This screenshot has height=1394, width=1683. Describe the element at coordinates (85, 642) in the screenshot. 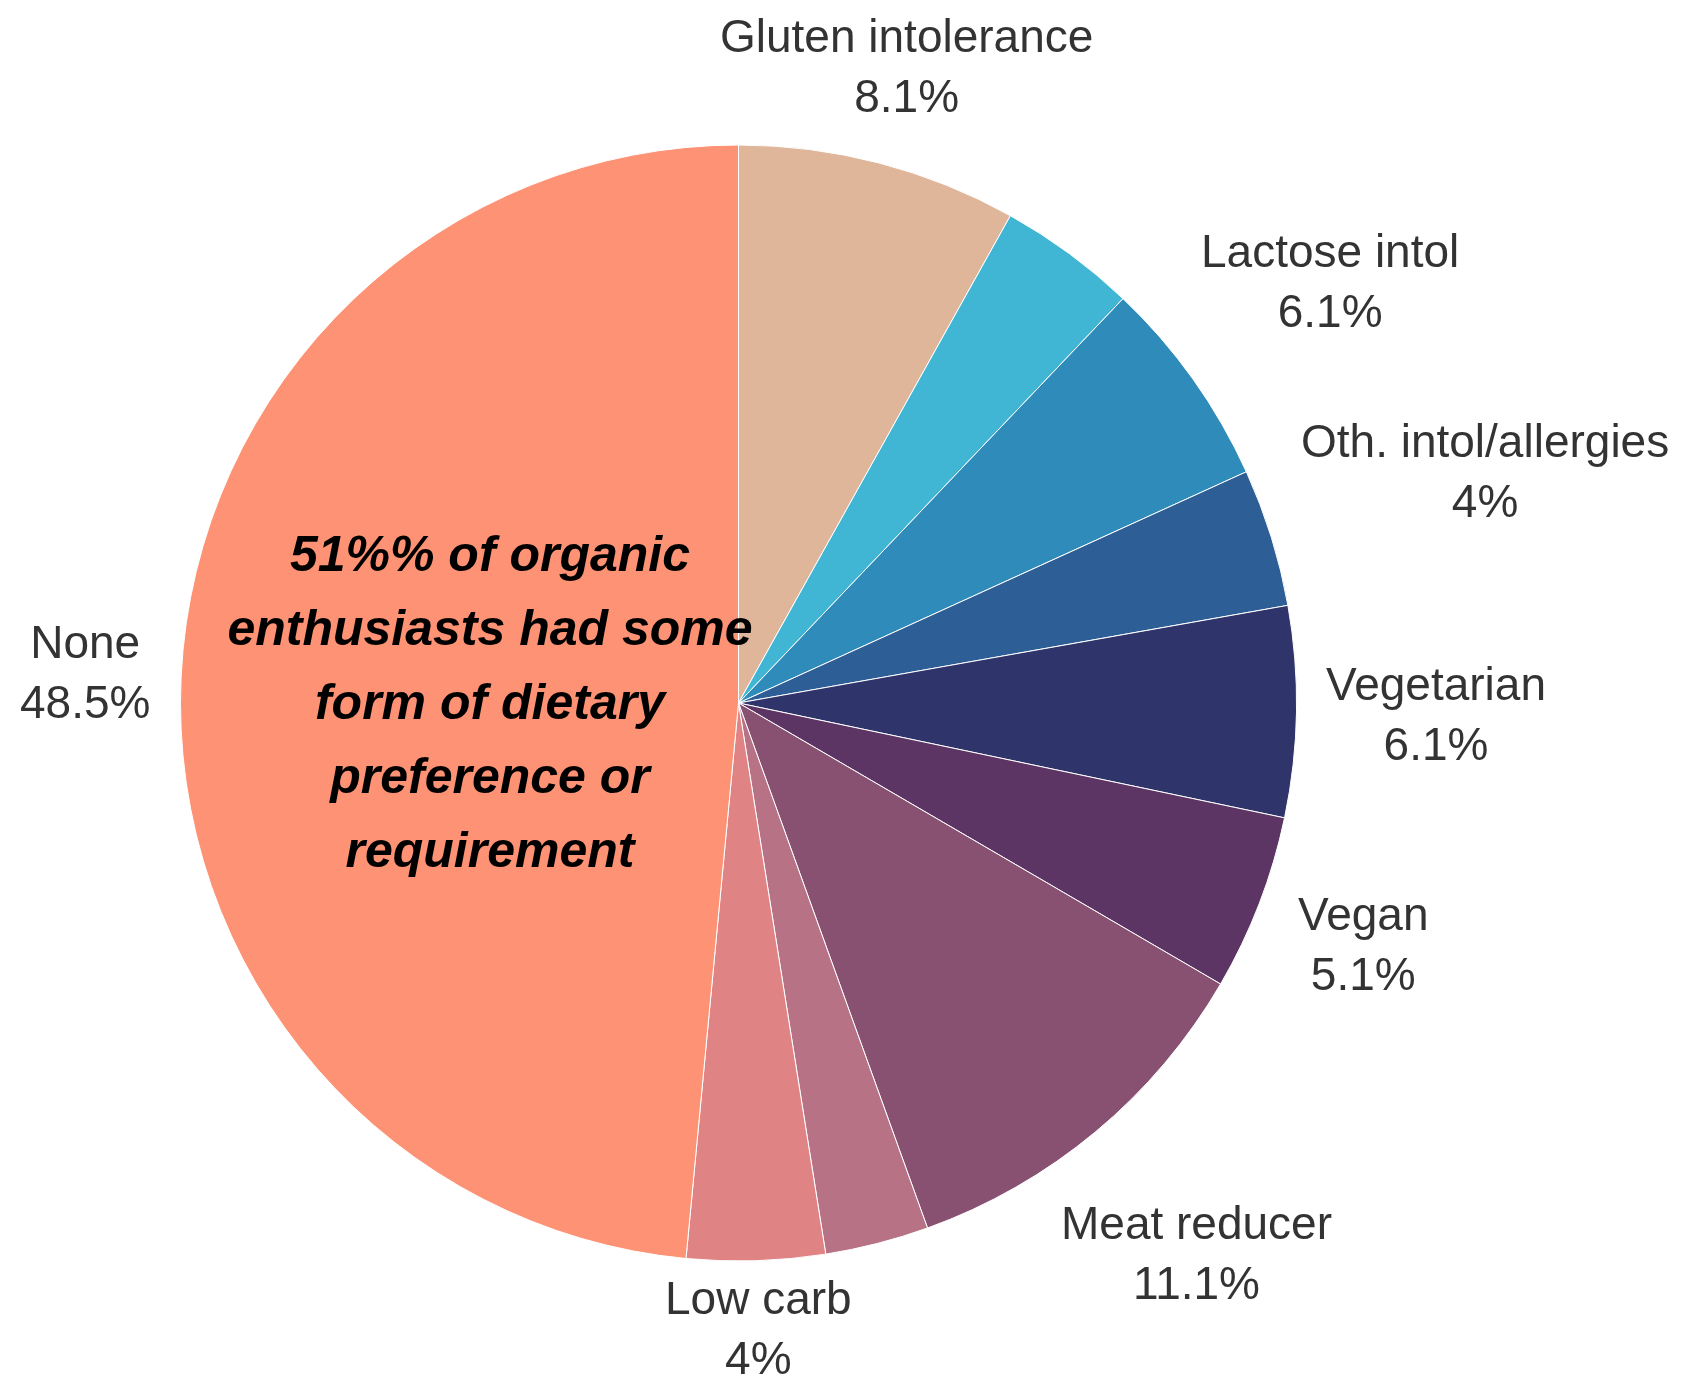

I see `slice-label: None` at that location.